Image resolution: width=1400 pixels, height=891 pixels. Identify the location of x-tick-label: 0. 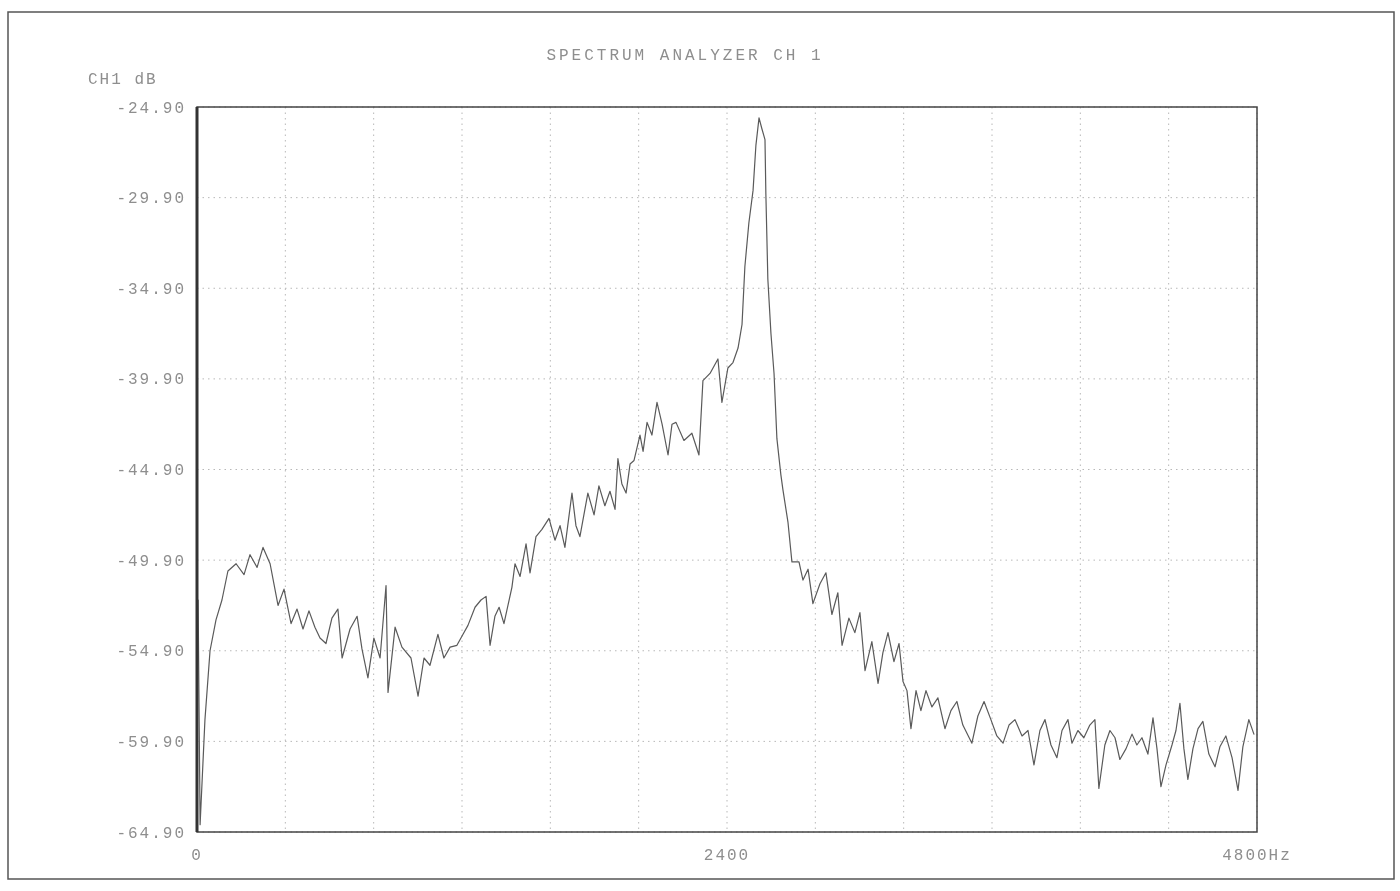
(197, 856).